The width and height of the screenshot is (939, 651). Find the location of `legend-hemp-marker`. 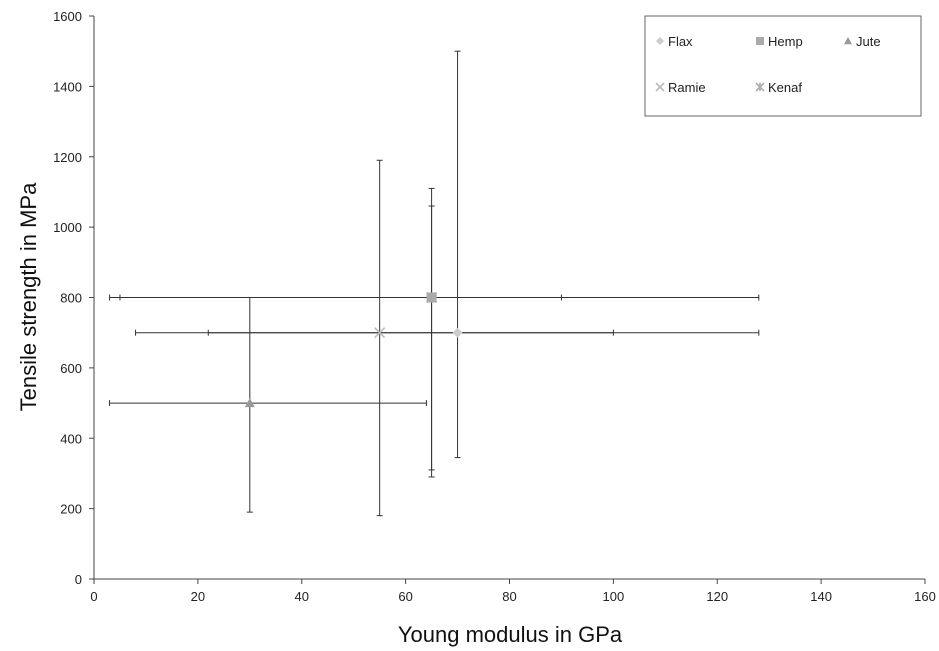

legend-hemp-marker is located at coordinates (760, 41).